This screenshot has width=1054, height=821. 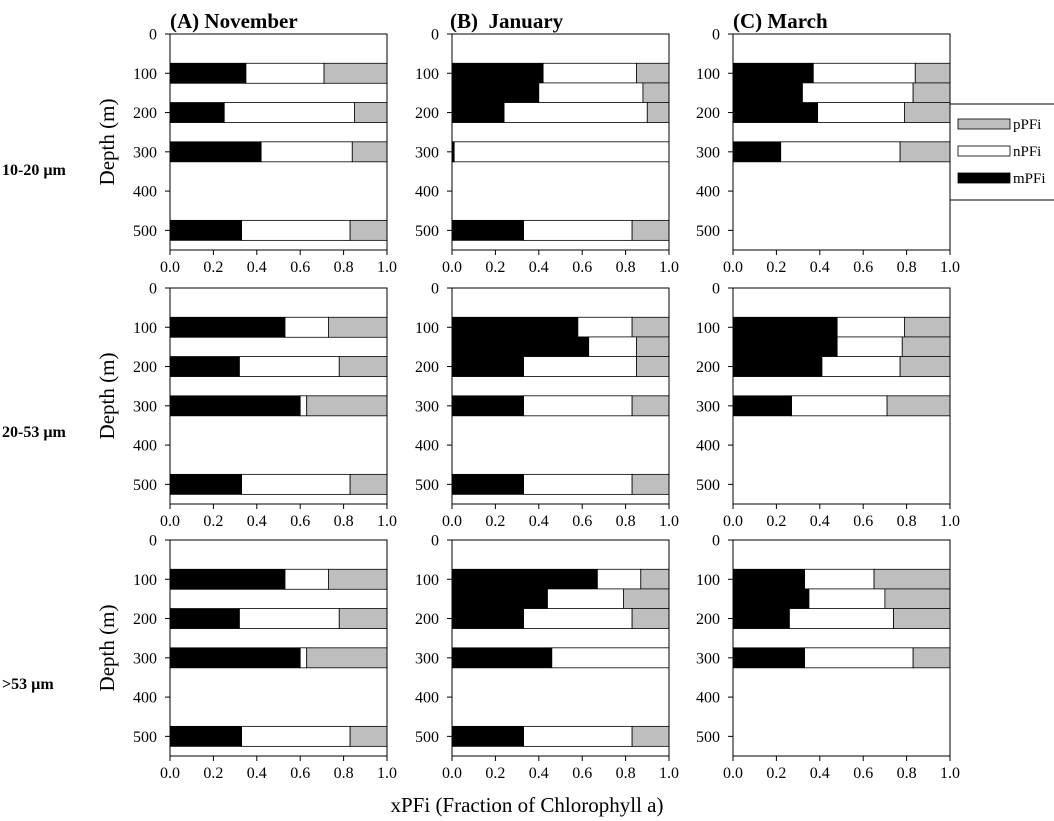 I want to click on row-label-10-20um: 10-20 µm, so click(x=34, y=170).